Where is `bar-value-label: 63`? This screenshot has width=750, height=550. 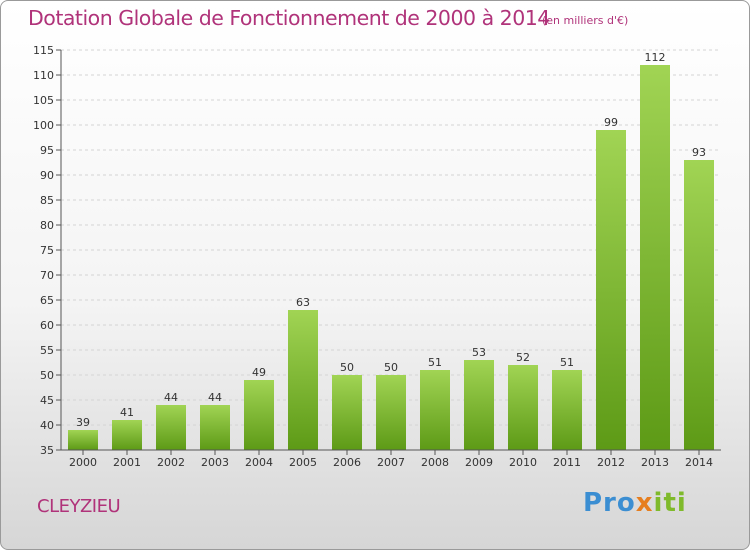
bar-value-label: 63 is located at coordinates (303, 302).